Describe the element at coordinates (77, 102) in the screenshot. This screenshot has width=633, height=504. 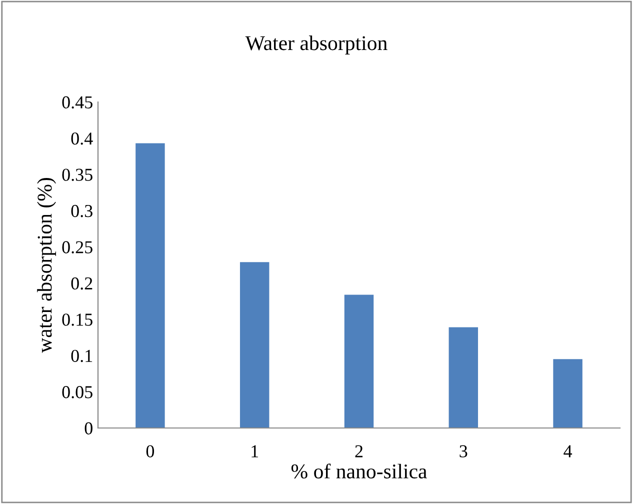
I see `y-tick-label: 0.45` at that location.